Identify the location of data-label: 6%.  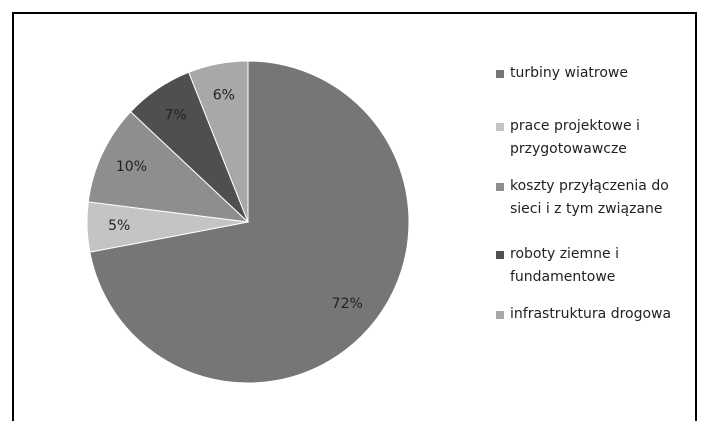
(224, 95).